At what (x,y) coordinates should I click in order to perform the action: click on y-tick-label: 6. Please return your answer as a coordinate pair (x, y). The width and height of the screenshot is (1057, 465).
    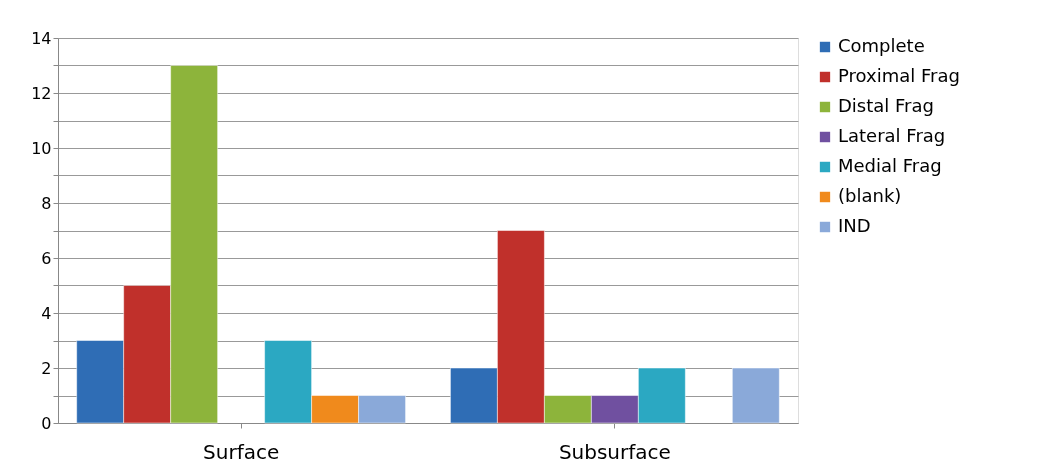
    Looking at the image, I should click on (46, 258).